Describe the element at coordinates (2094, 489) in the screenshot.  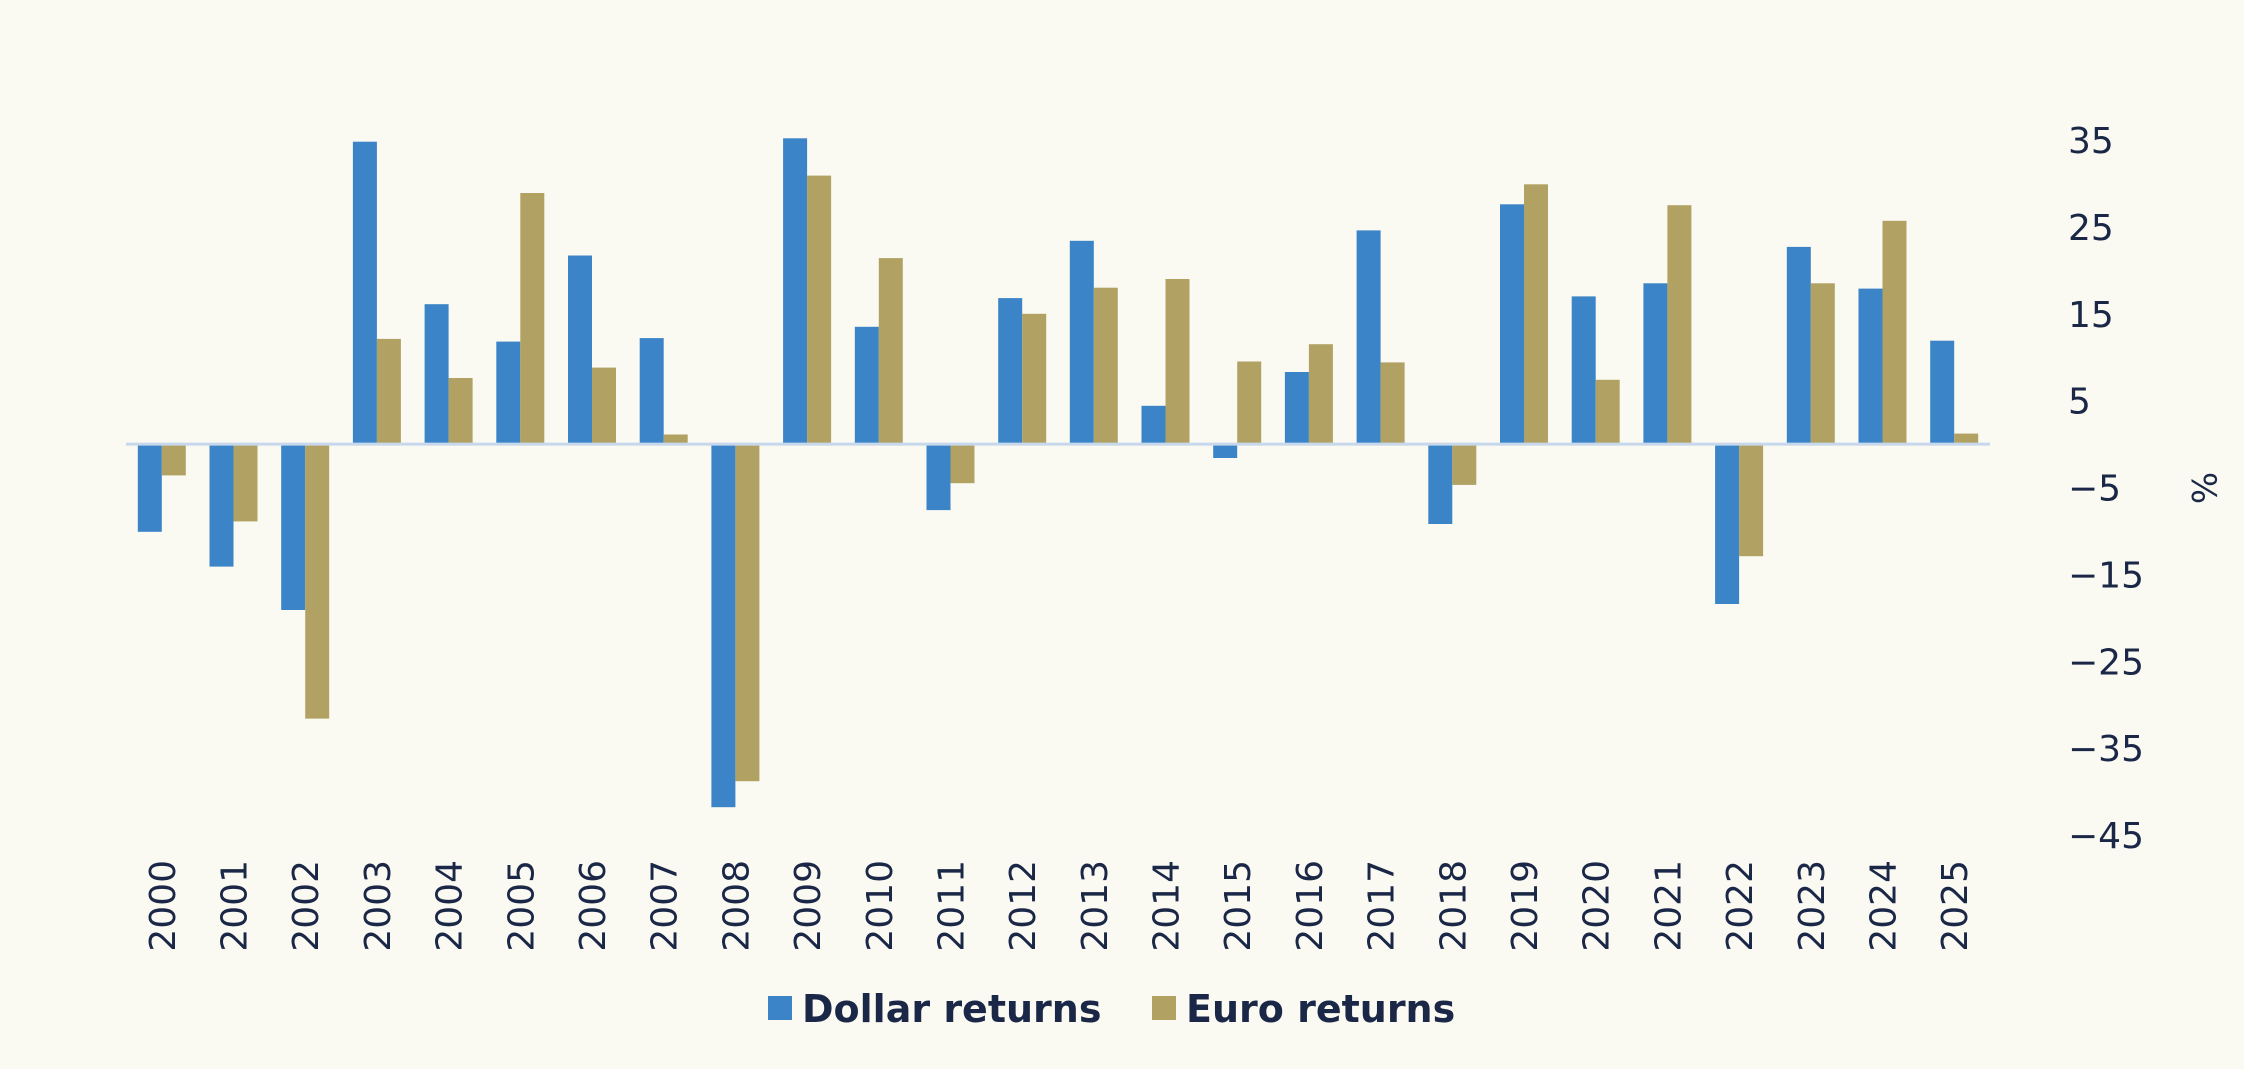
I see `y-tick-label: −5` at that location.